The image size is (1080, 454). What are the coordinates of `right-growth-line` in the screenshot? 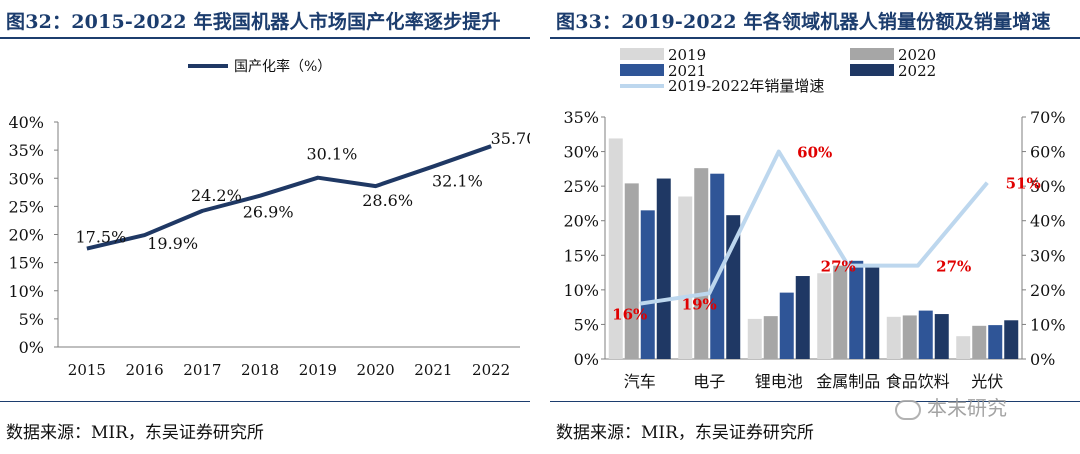 It's located at (814, 227).